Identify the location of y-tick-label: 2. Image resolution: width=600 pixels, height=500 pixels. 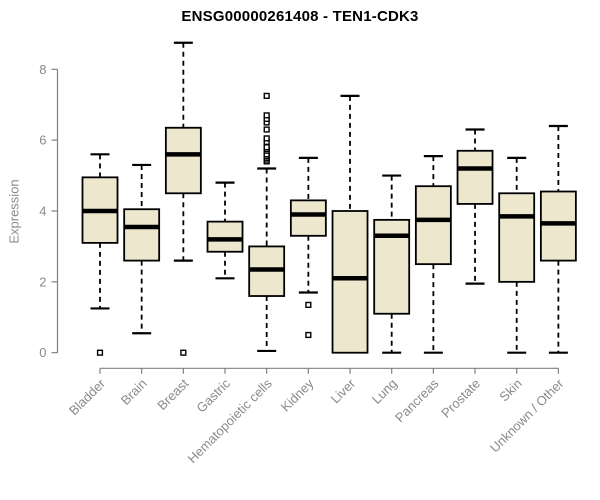
(42, 281).